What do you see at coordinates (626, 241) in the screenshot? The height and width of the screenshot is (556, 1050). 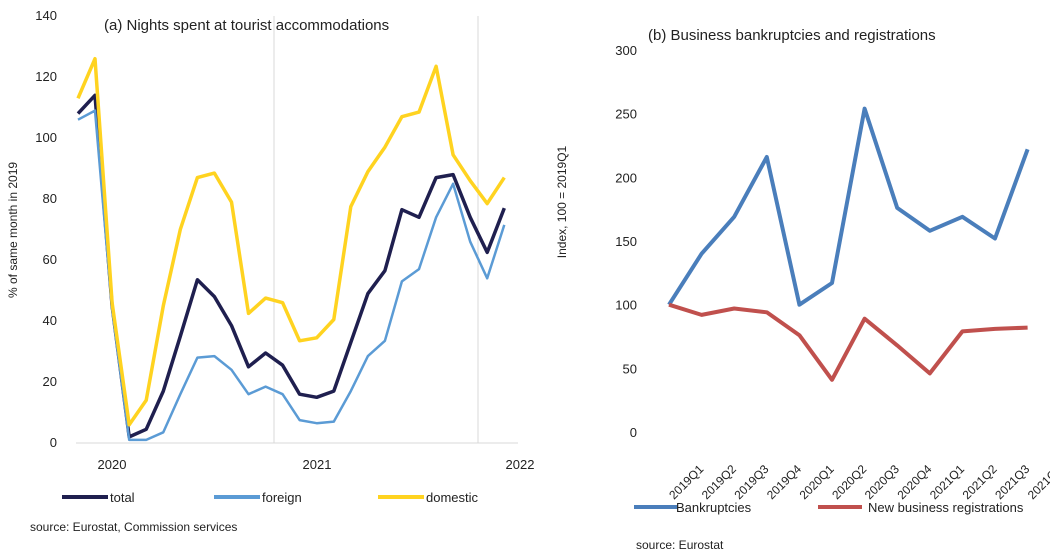 I see `chart-b-y-tick-label: 150` at bounding box center [626, 241].